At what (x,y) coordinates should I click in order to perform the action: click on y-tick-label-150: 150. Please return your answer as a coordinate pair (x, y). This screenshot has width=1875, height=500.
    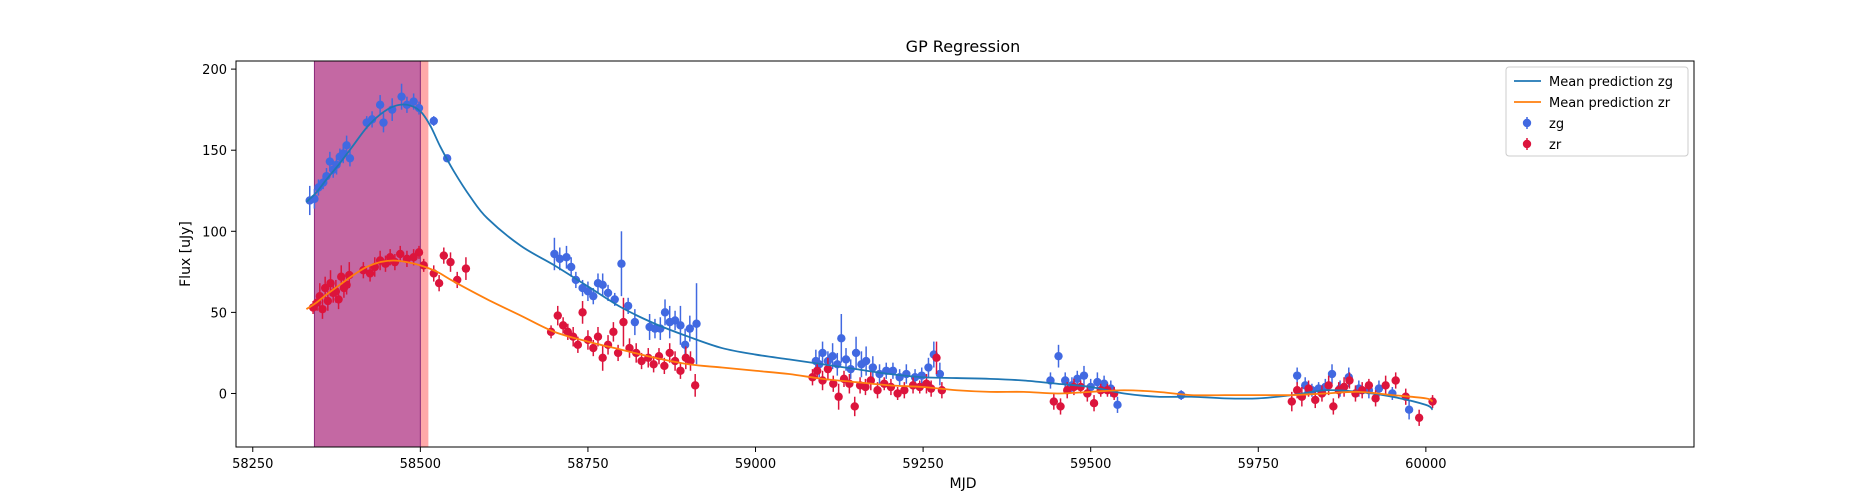
    Looking at the image, I should click on (214, 151).